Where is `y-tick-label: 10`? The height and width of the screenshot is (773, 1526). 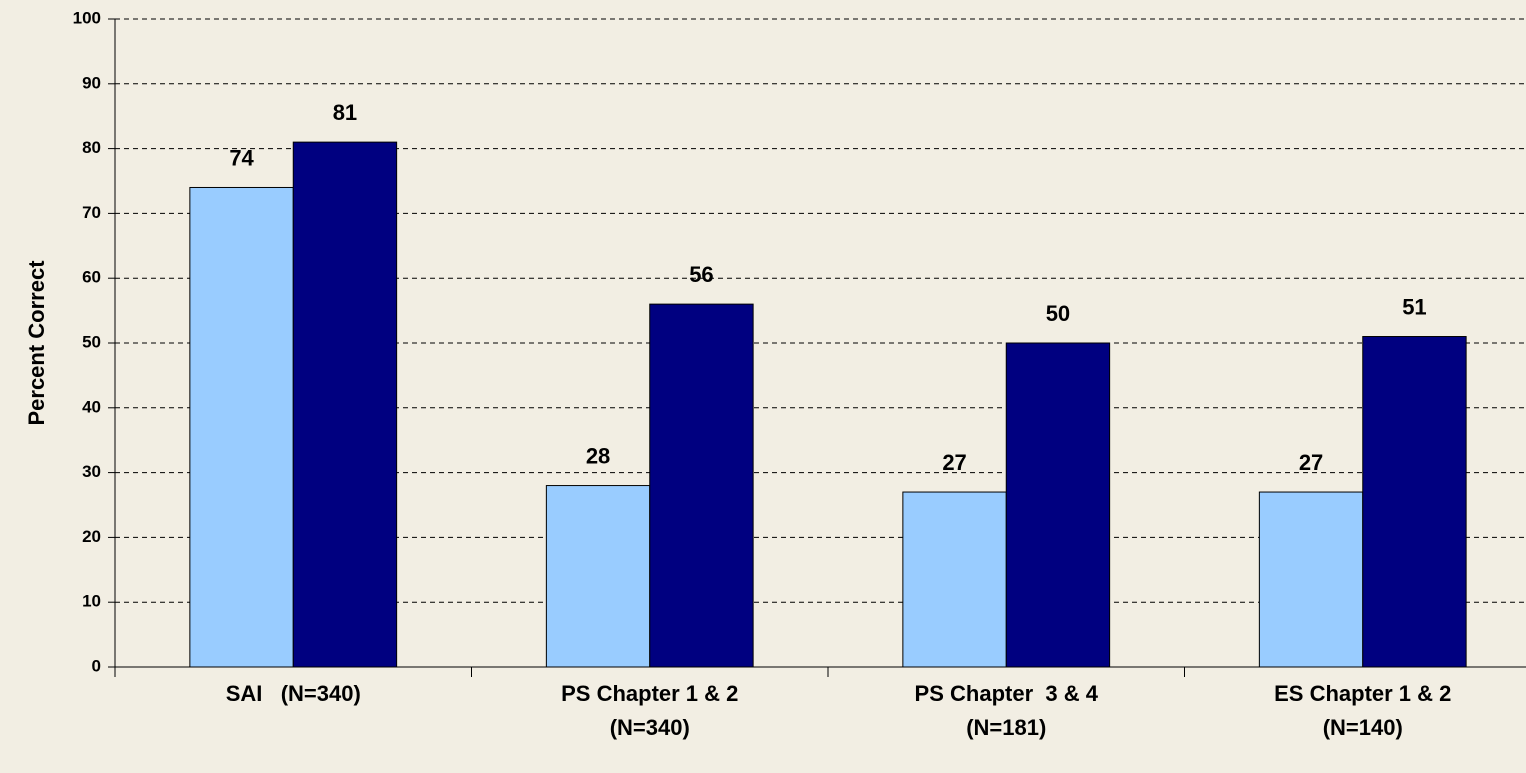
y-tick-label: 10 is located at coordinates (91, 601).